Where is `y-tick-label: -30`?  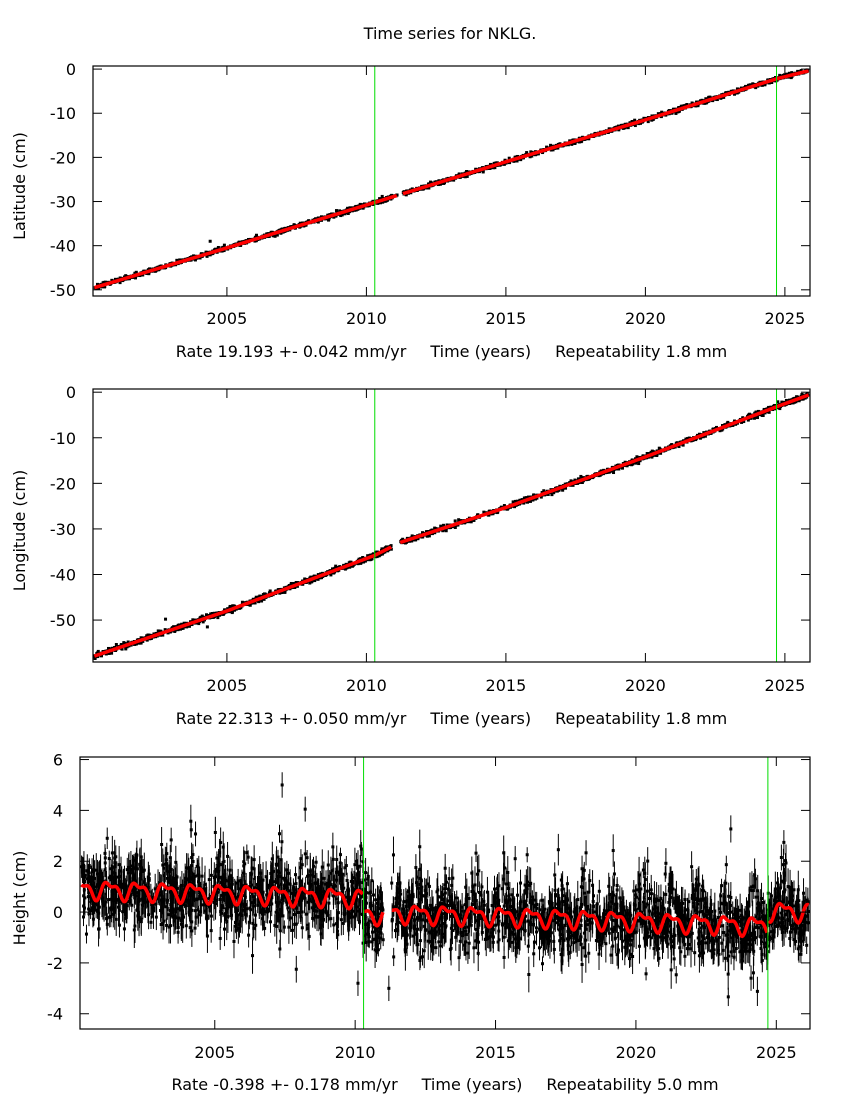 y-tick-label: -30 is located at coordinates (63, 202).